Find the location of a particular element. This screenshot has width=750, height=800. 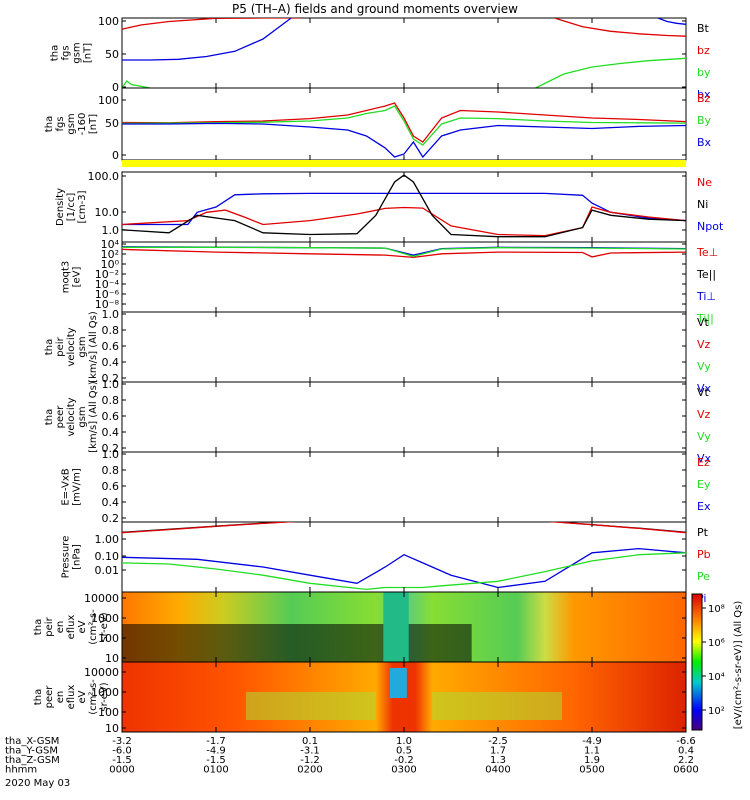

ytick-label: 0.2 is located at coordinates (111, 448).